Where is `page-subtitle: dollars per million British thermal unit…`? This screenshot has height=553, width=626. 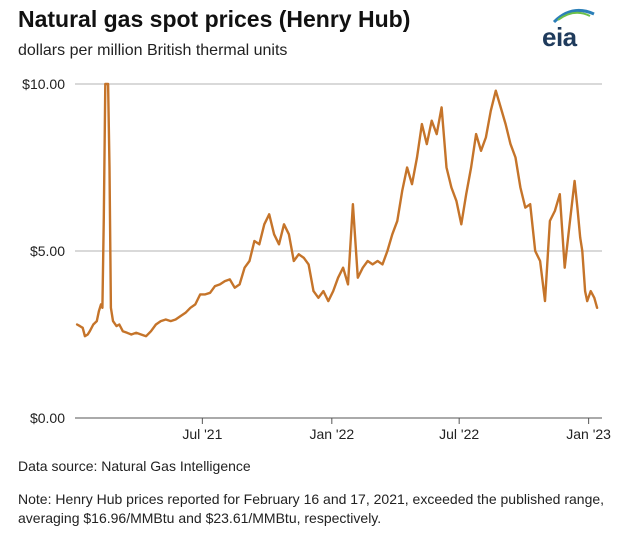 page-subtitle: dollars per million British thermal unit… is located at coordinates (153, 50).